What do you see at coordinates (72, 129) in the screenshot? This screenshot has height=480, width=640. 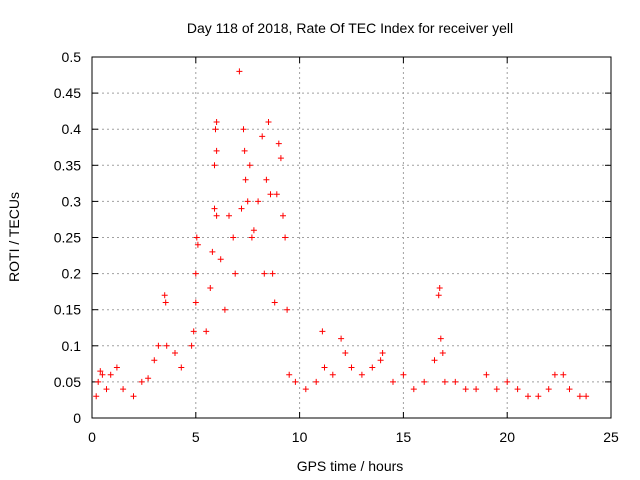 I see `y-tick-label: 0.4` at bounding box center [72, 129].